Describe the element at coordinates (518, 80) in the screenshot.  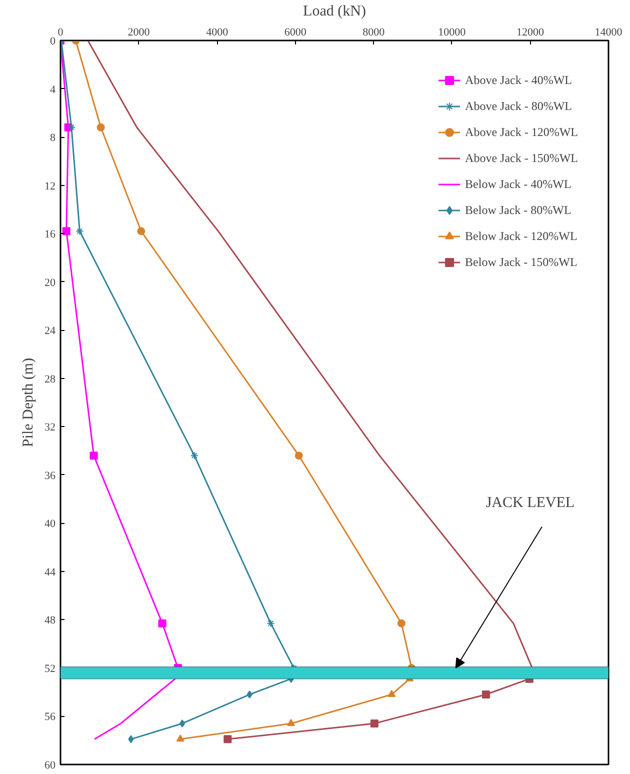
I see `legend-label: Above Jack - 40%WL` at that location.